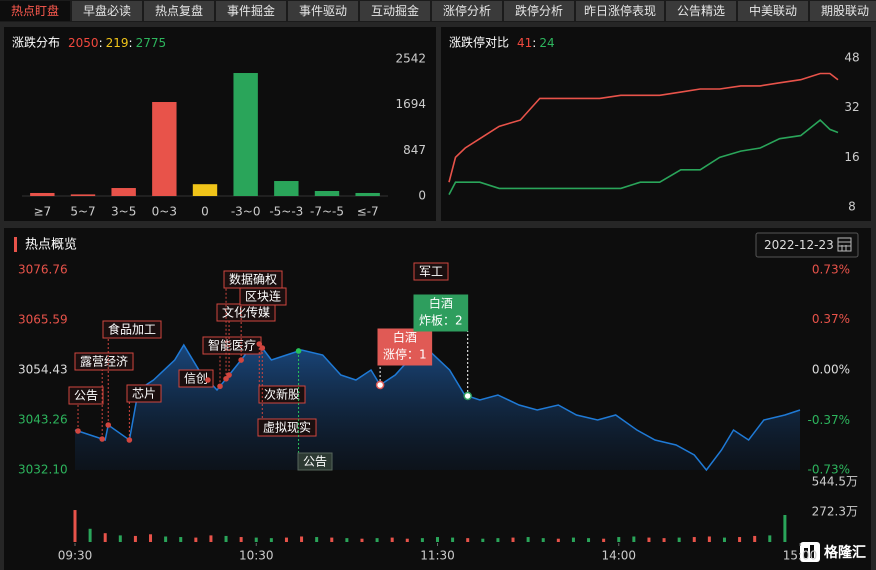 Image resolution: width=876 pixels, height=570 pixels. I want to click on tab-label: 跌停分析, so click(539, 10).